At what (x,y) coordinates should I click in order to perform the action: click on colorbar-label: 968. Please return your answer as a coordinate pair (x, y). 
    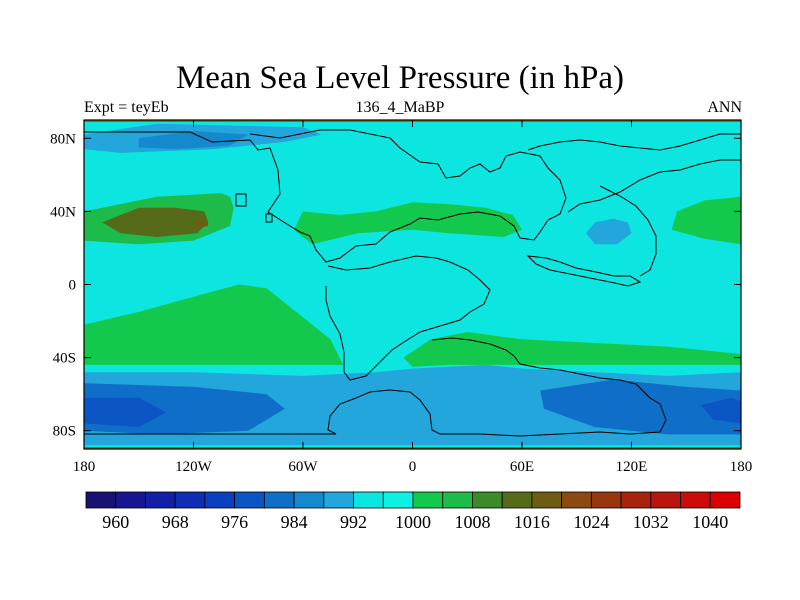
    Looking at the image, I should click on (175, 522).